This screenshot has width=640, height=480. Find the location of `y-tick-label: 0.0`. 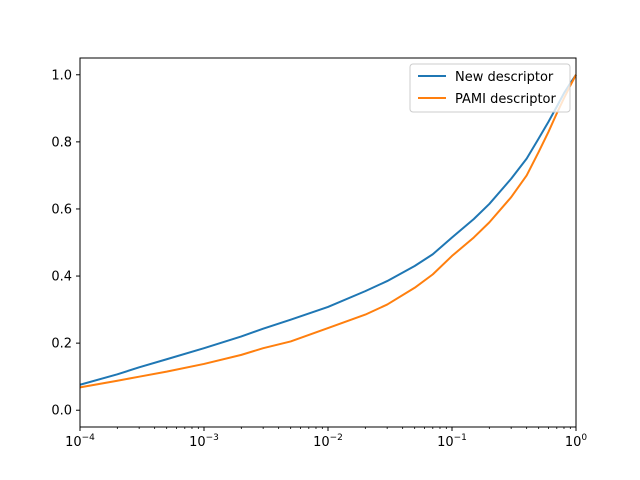

y-tick-label: 0.0 is located at coordinates (61, 411).